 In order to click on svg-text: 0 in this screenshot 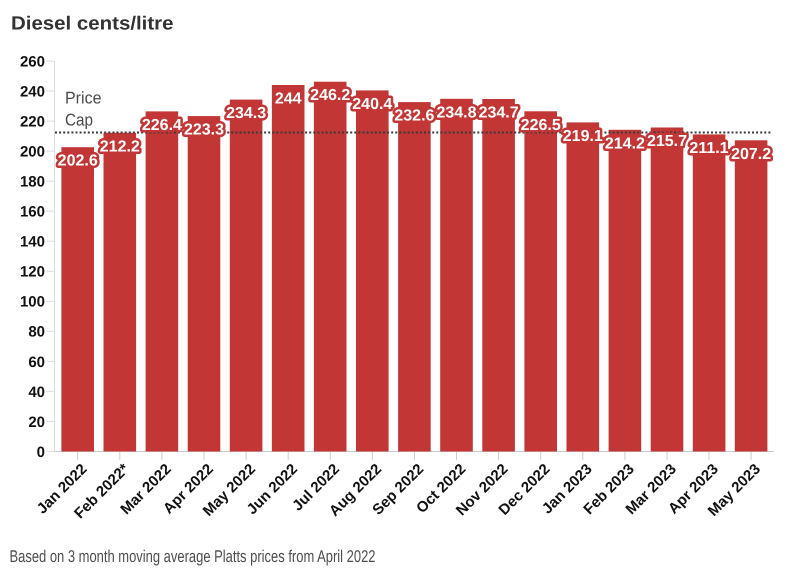, I will do `click(41, 452)`.